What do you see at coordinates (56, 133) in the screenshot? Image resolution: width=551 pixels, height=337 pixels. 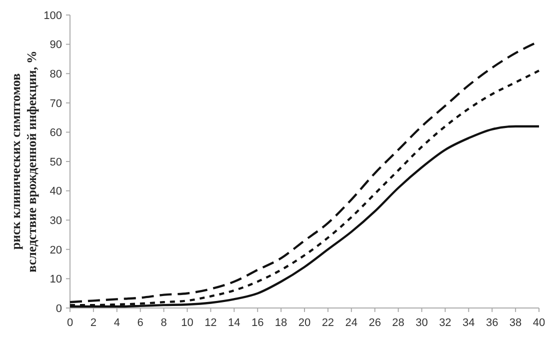 I see `y-tick-label: 60` at bounding box center [56, 133].